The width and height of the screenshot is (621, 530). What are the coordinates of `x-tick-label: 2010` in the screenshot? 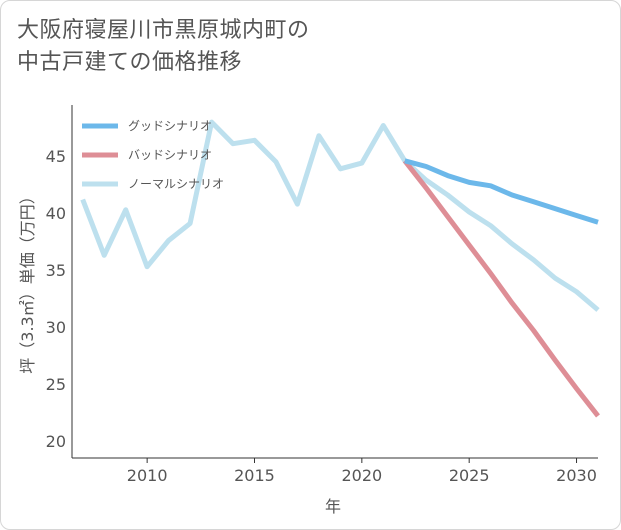 It's located at (147, 475).